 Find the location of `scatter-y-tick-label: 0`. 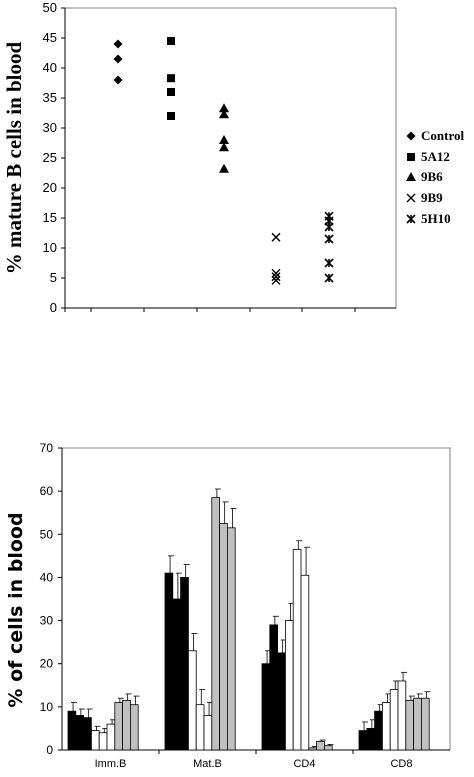

scatter-y-tick-label: 0 is located at coordinates (53, 307).